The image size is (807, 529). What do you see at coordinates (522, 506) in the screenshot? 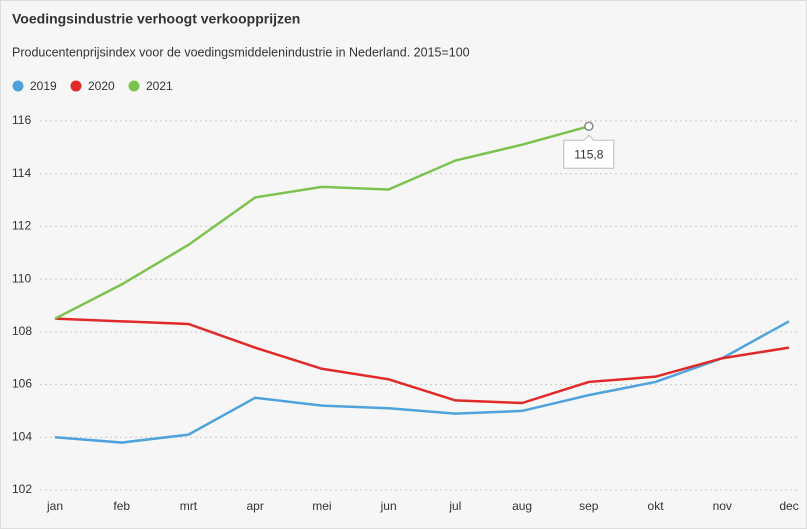
I see `x-tick-label: aug` at bounding box center [522, 506].